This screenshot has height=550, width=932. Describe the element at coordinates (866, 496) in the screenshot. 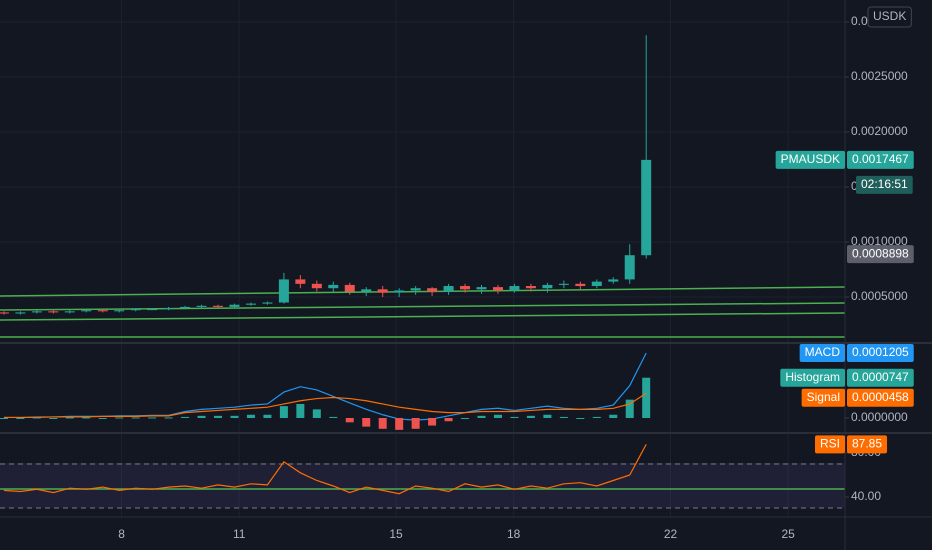

I see `y-tick-label: 40.00` at that location.